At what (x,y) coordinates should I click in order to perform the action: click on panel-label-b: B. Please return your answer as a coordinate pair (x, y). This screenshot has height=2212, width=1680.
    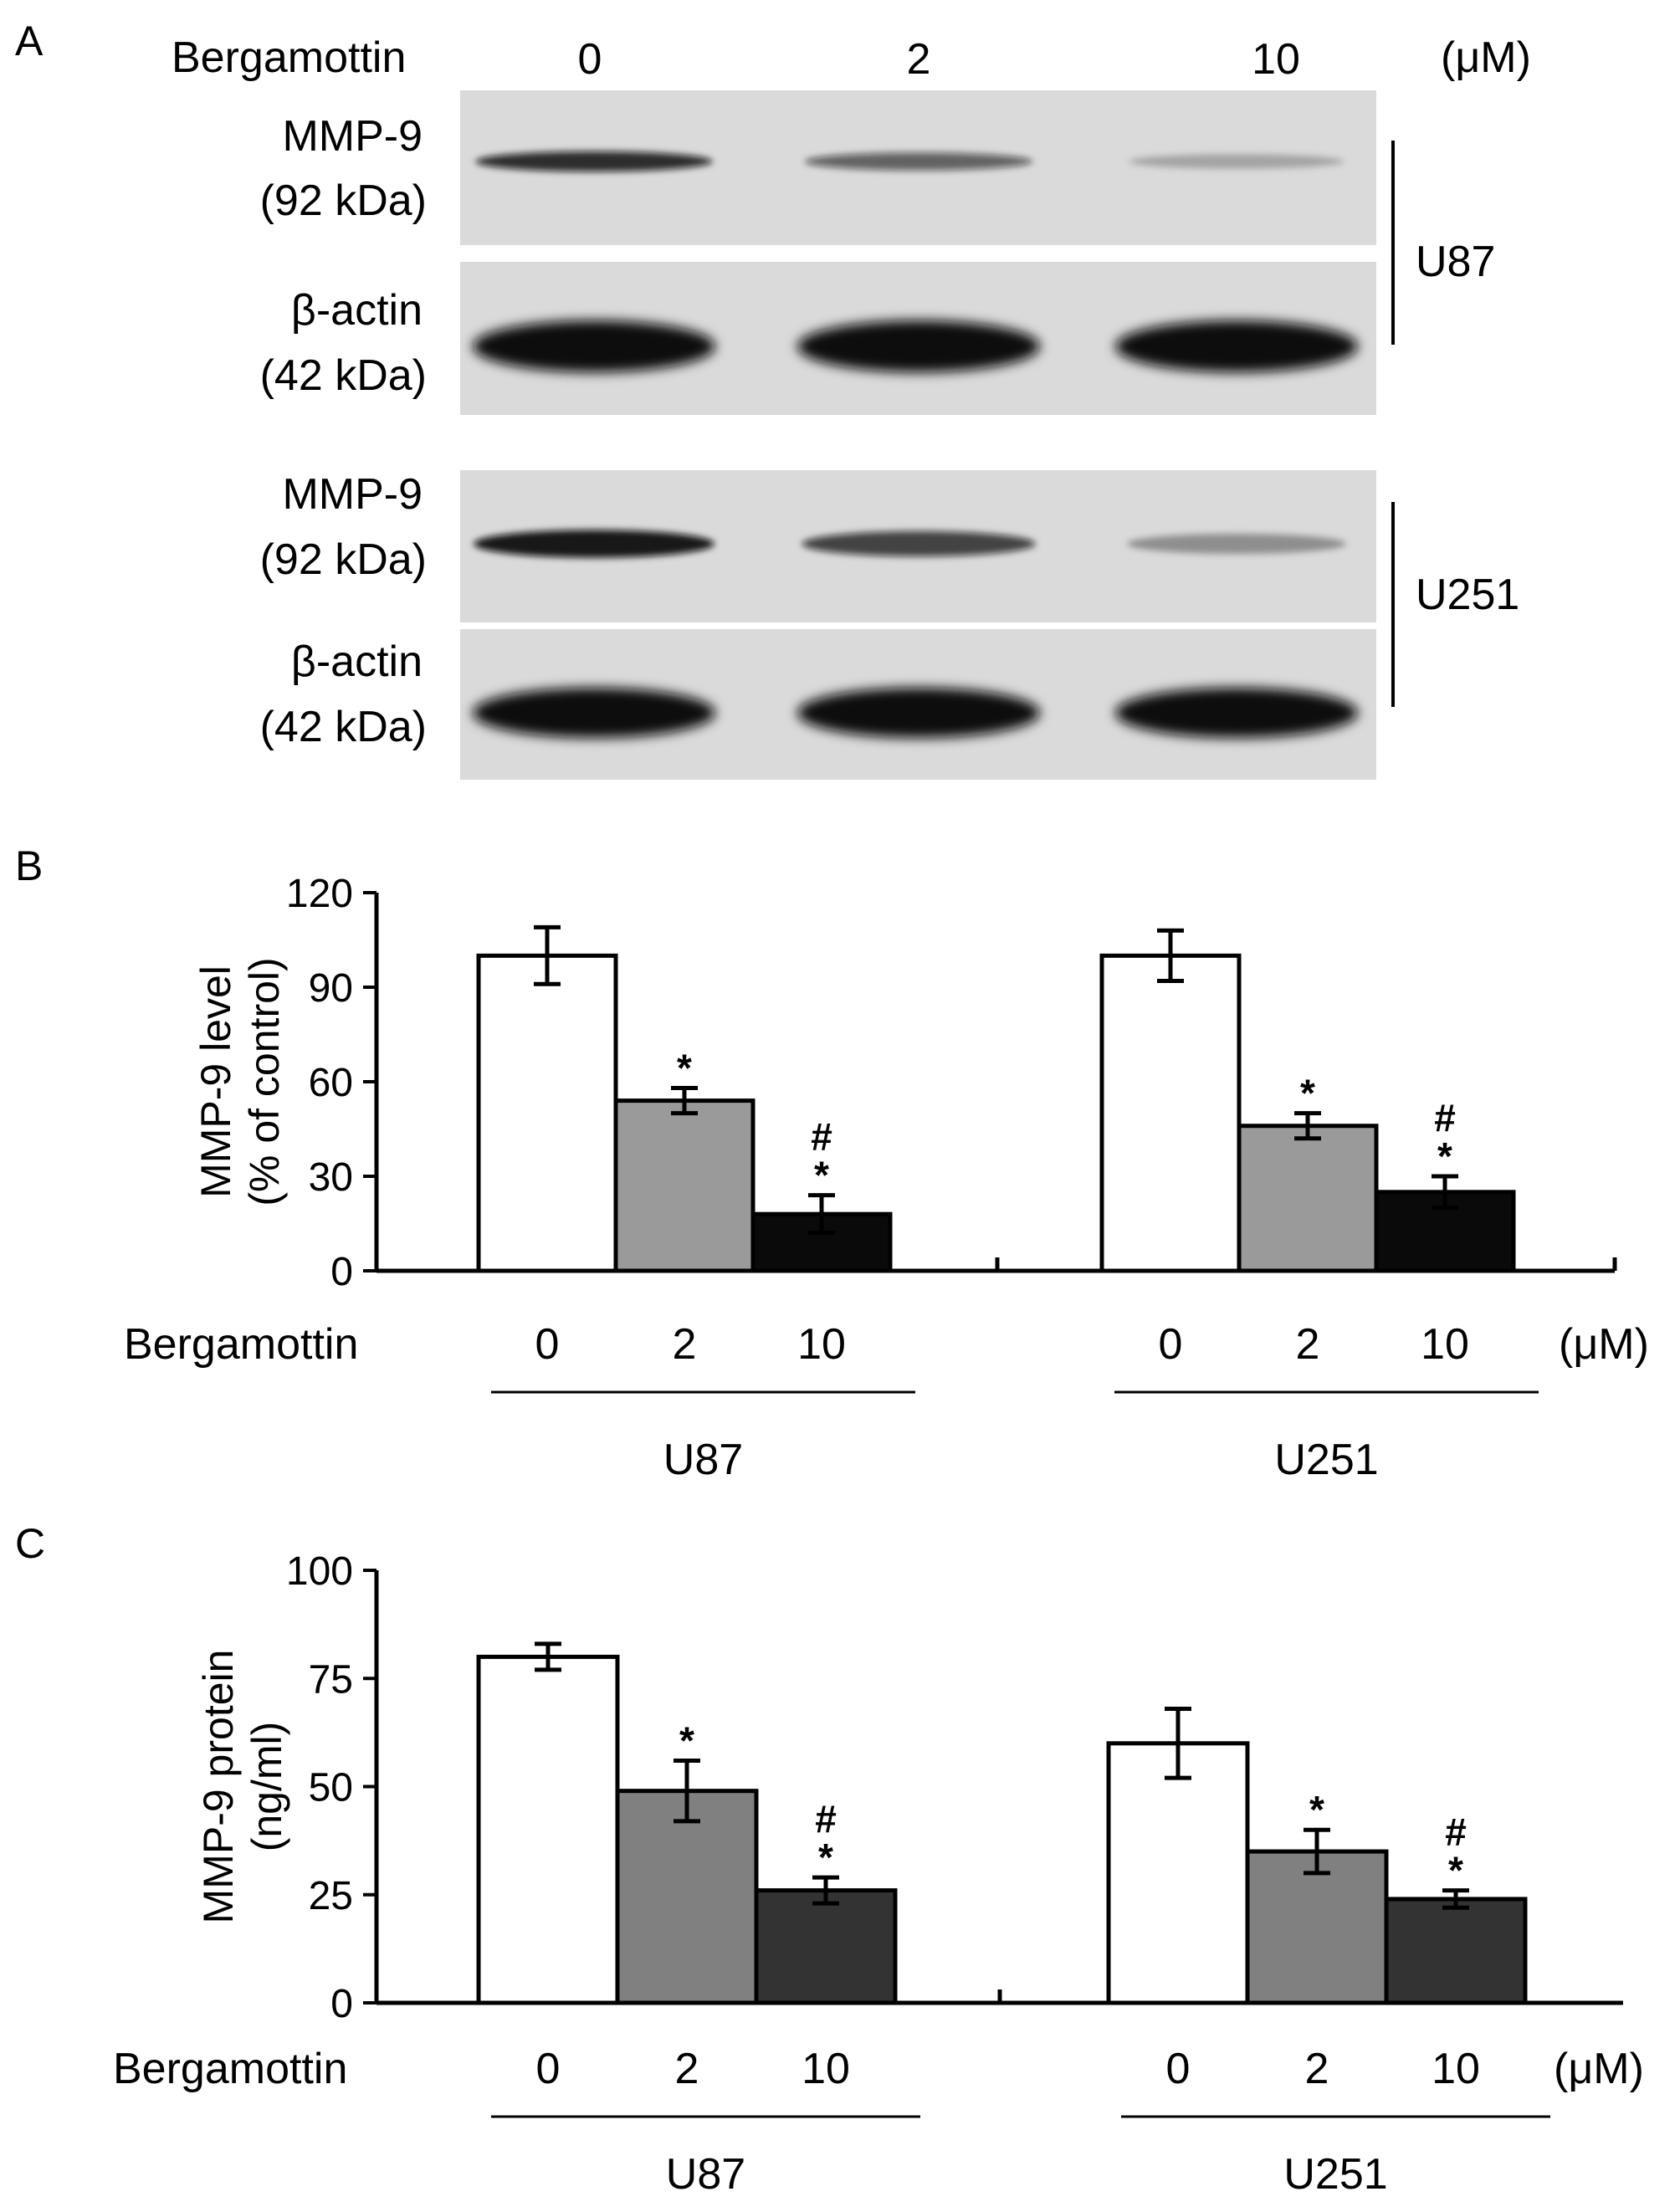
    Looking at the image, I should click on (29, 865).